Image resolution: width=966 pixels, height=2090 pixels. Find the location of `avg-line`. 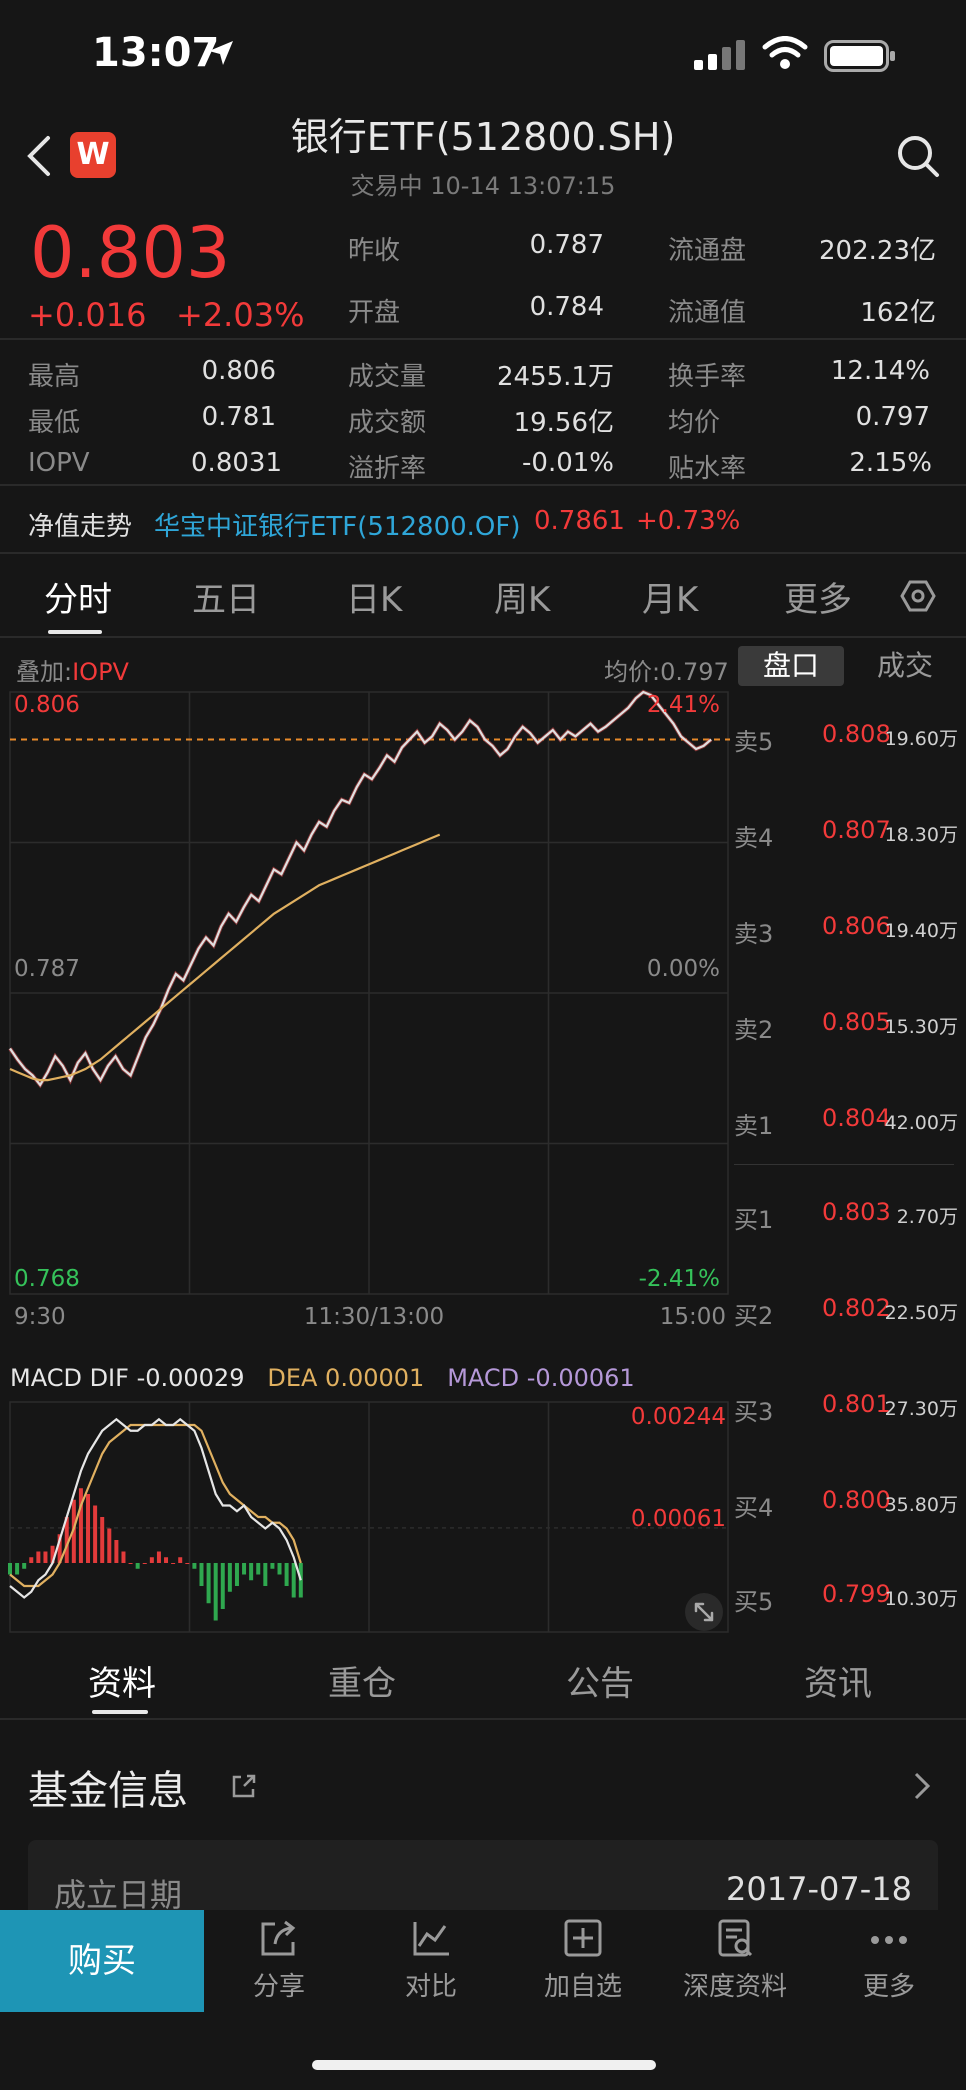

avg-line is located at coordinates (225, 957).